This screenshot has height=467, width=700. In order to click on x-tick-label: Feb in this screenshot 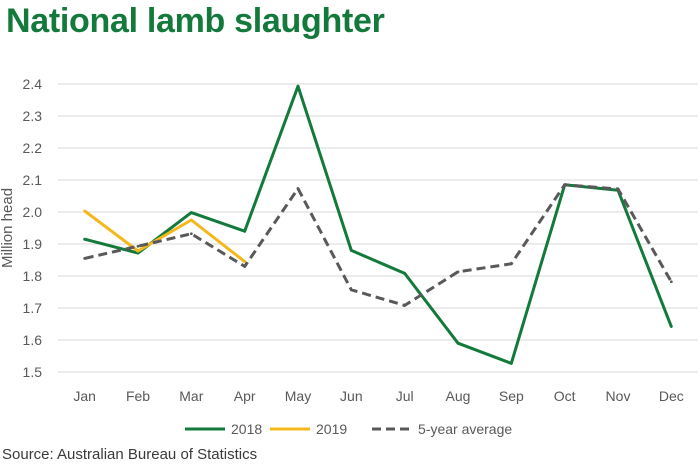, I will do `click(138, 396)`.